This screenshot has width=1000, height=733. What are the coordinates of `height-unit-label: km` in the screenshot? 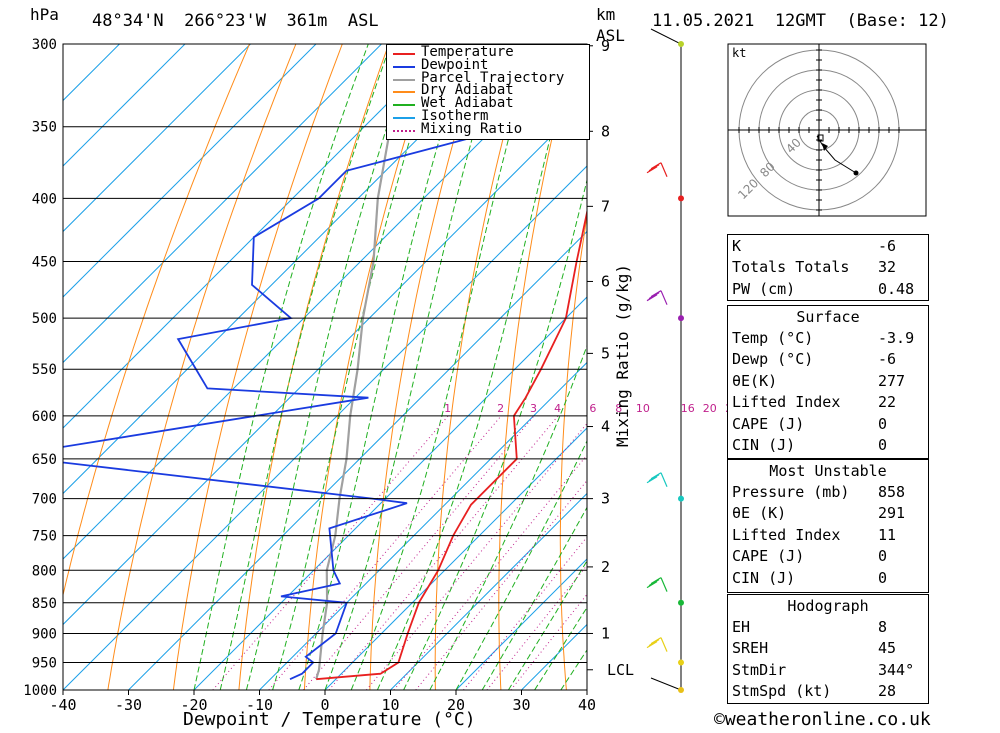 It's located at (606, 14).